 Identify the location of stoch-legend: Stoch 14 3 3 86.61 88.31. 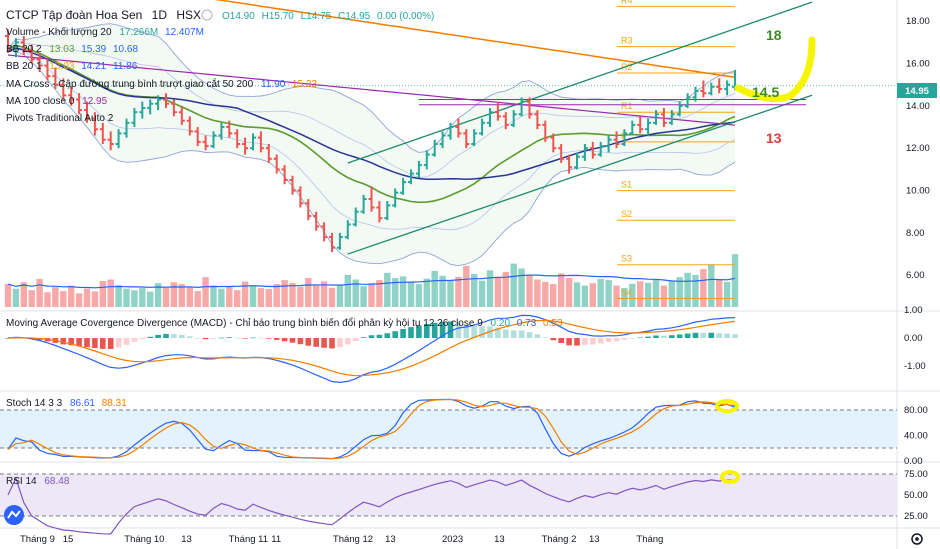
(66, 403).